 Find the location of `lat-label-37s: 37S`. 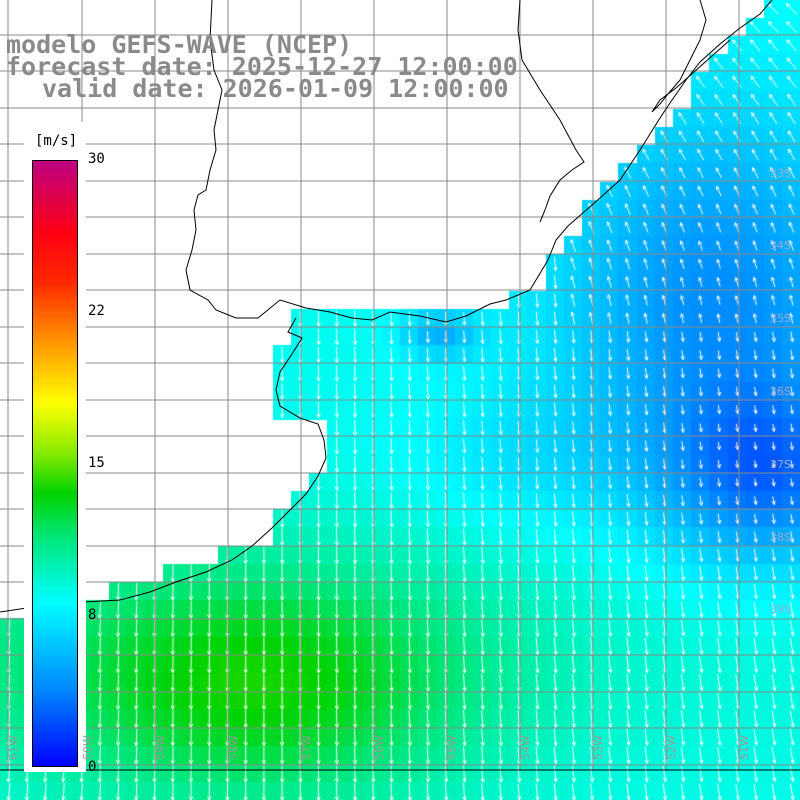

lat-label-37s: 37S is located at coordinates (780, 464).